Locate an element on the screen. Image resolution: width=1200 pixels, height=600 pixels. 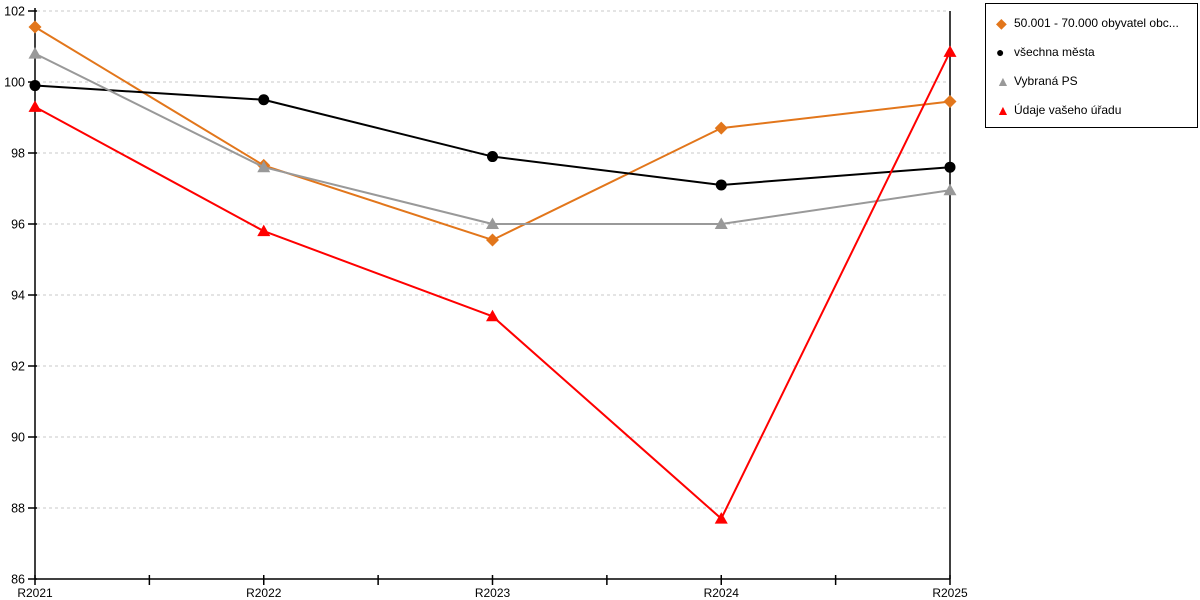
x-axis-label: R2023 is located at coordinates (493, 593).